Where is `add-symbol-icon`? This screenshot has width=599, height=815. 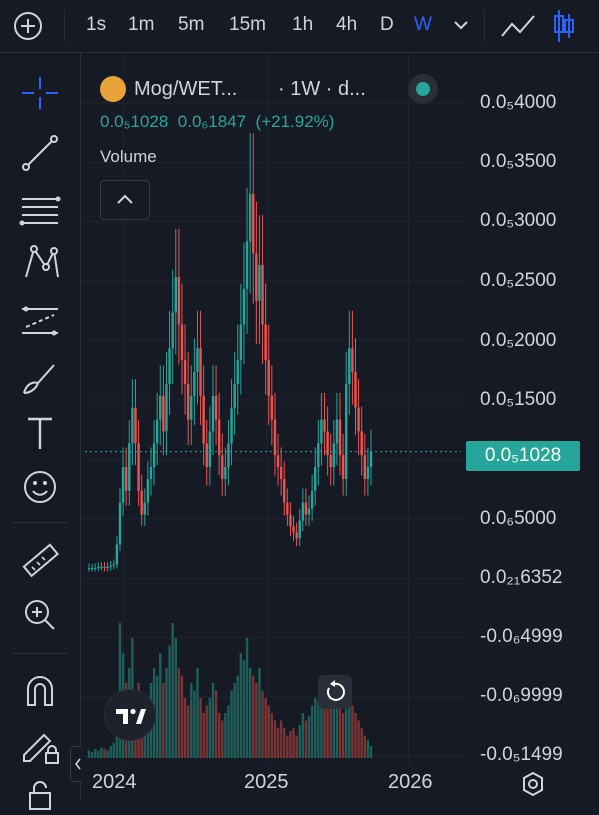 add-symbol-icon is located at coordinates (28, 26).